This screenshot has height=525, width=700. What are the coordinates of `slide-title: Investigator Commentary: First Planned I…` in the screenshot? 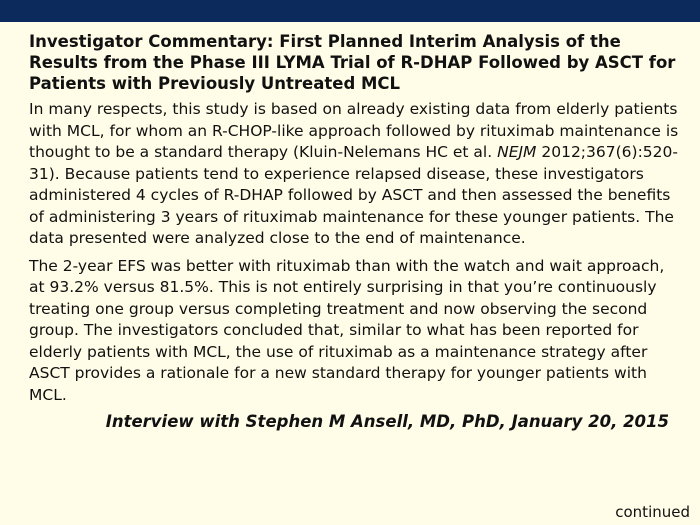 It's located at (352, 62).